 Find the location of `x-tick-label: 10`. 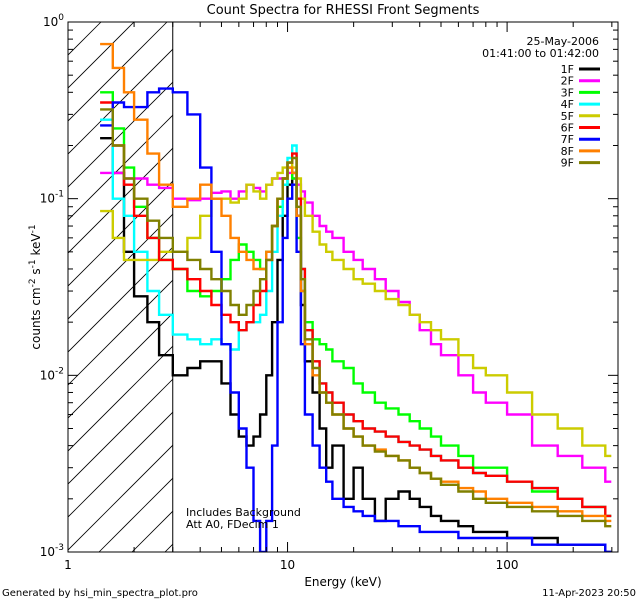

x-tick-label: 10 is located at coordinates (287, 565).